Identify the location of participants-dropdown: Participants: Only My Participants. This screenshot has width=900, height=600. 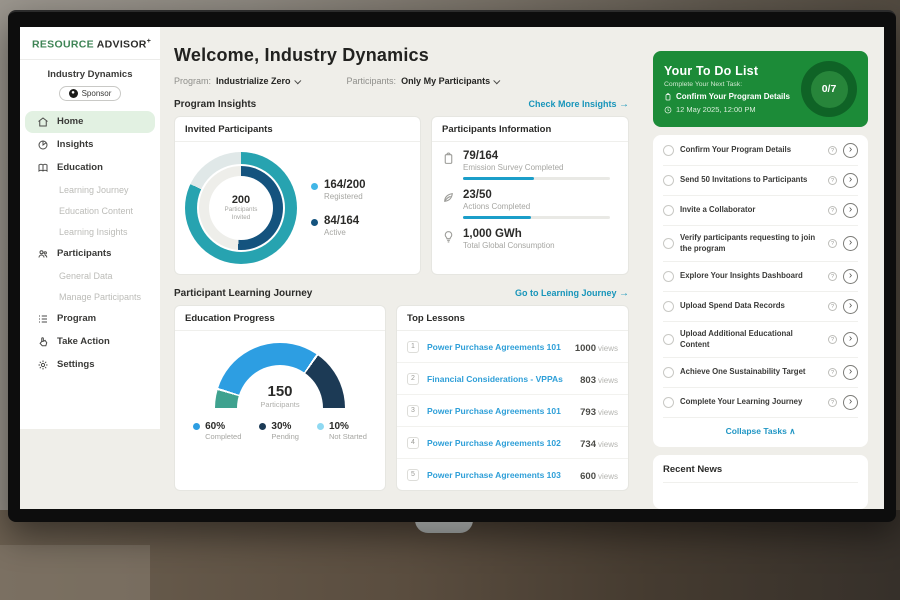
(424, 81).